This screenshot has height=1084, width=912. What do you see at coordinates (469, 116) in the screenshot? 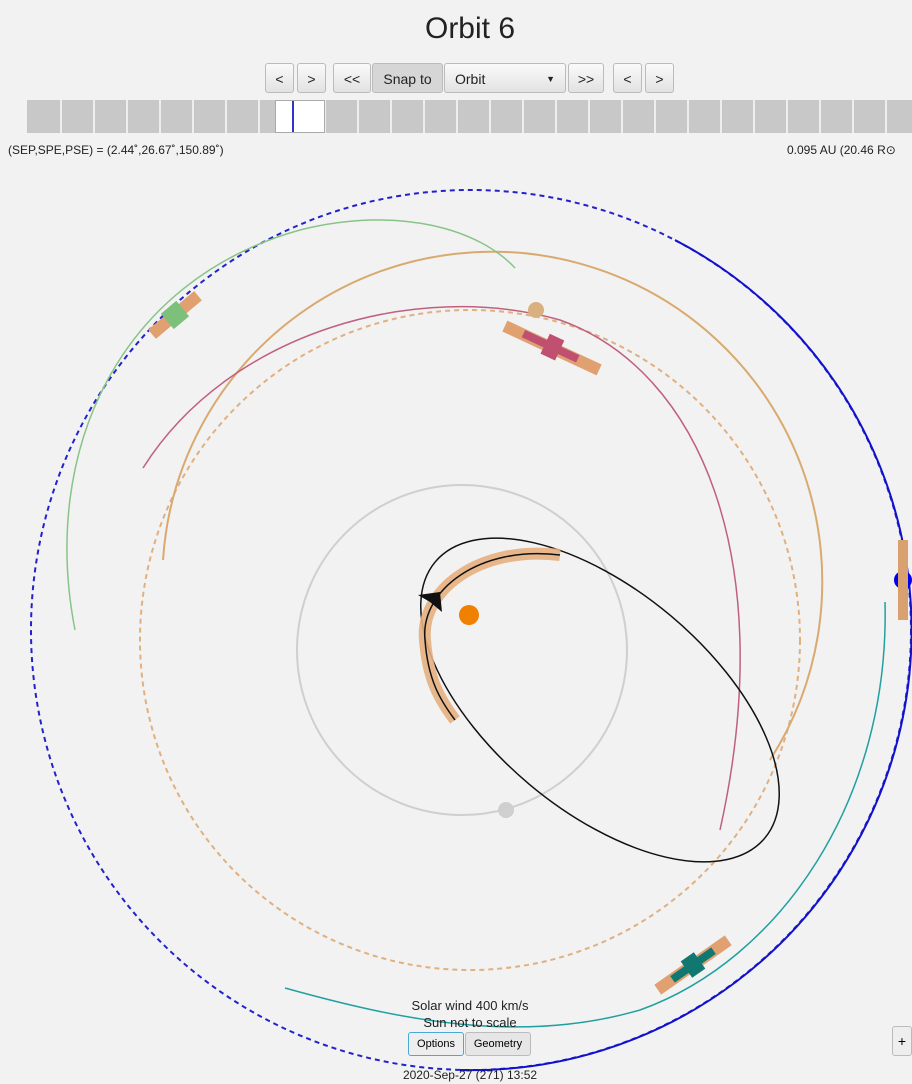
I see `timeline` at bounding box center [469, 116].